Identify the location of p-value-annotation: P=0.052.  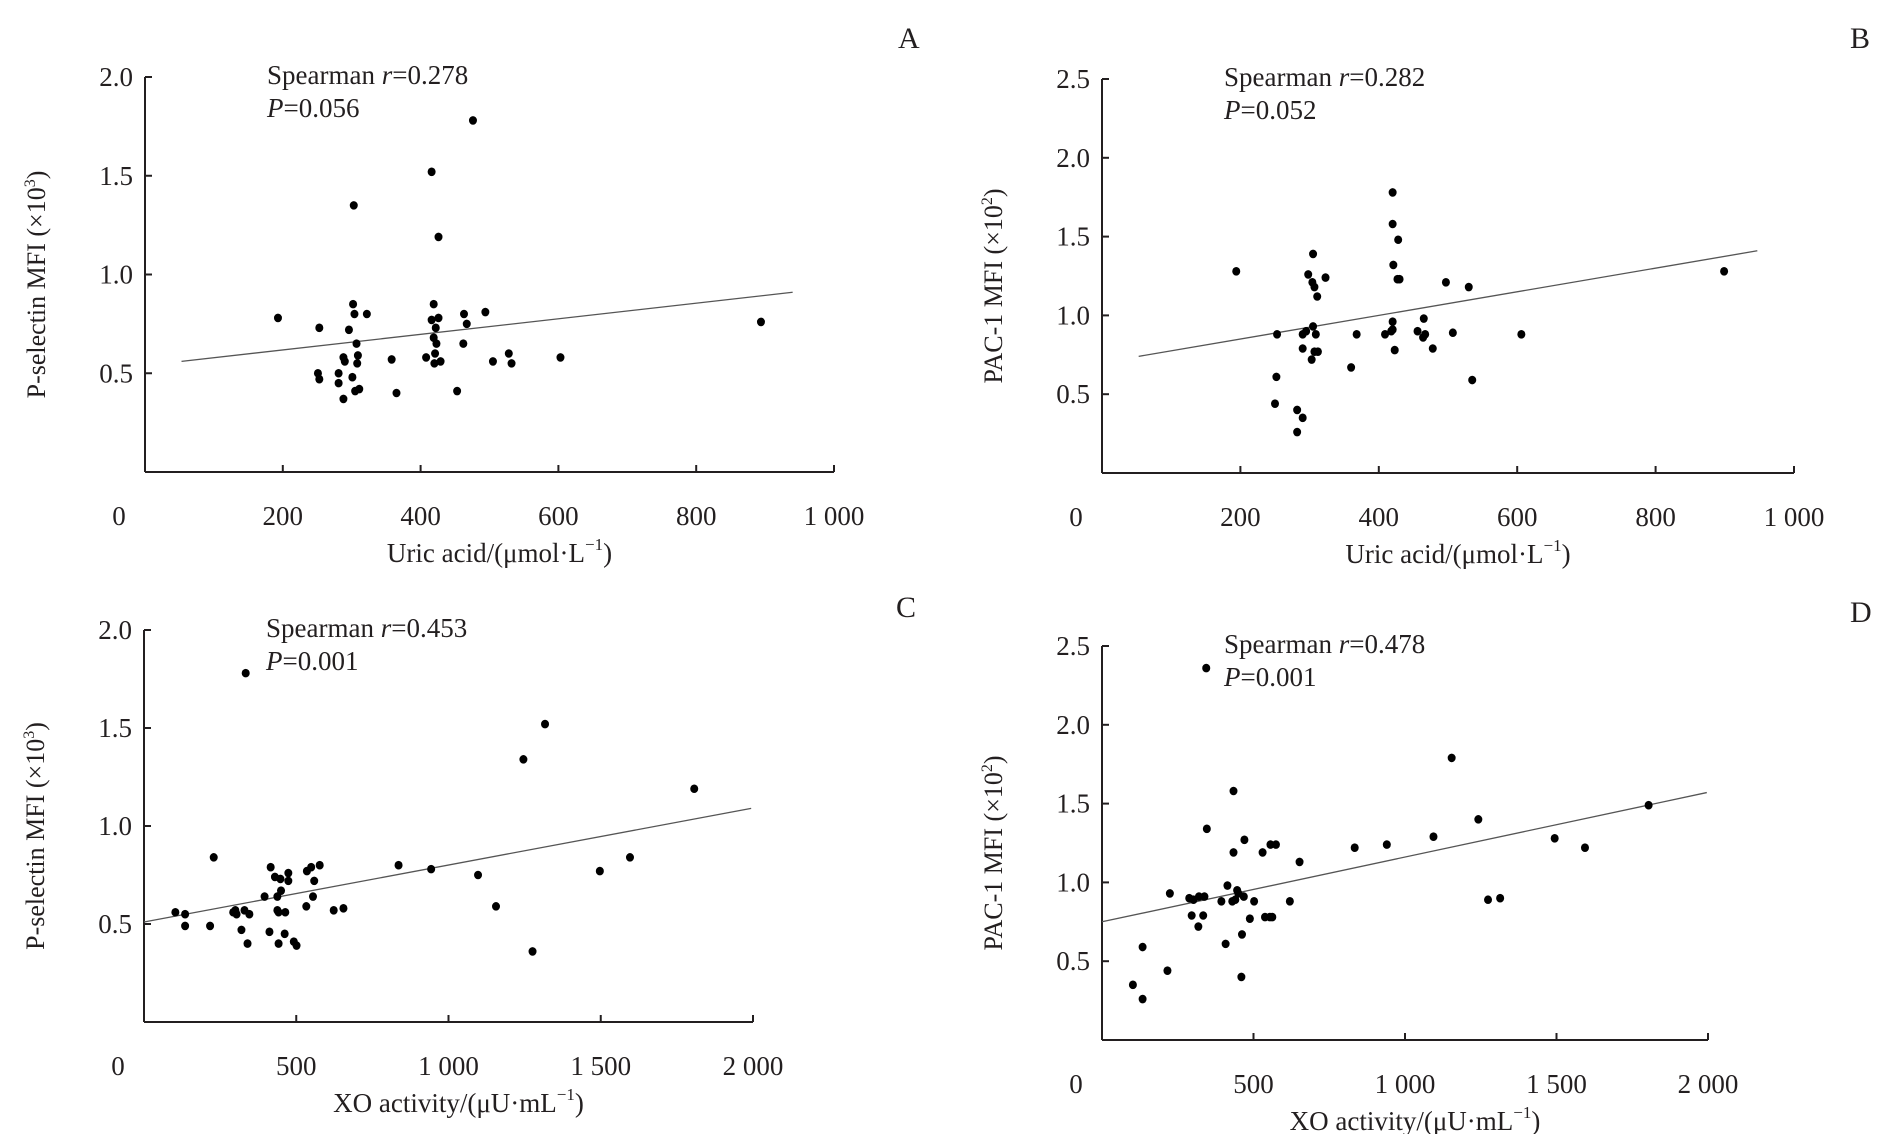
(1269, 110).